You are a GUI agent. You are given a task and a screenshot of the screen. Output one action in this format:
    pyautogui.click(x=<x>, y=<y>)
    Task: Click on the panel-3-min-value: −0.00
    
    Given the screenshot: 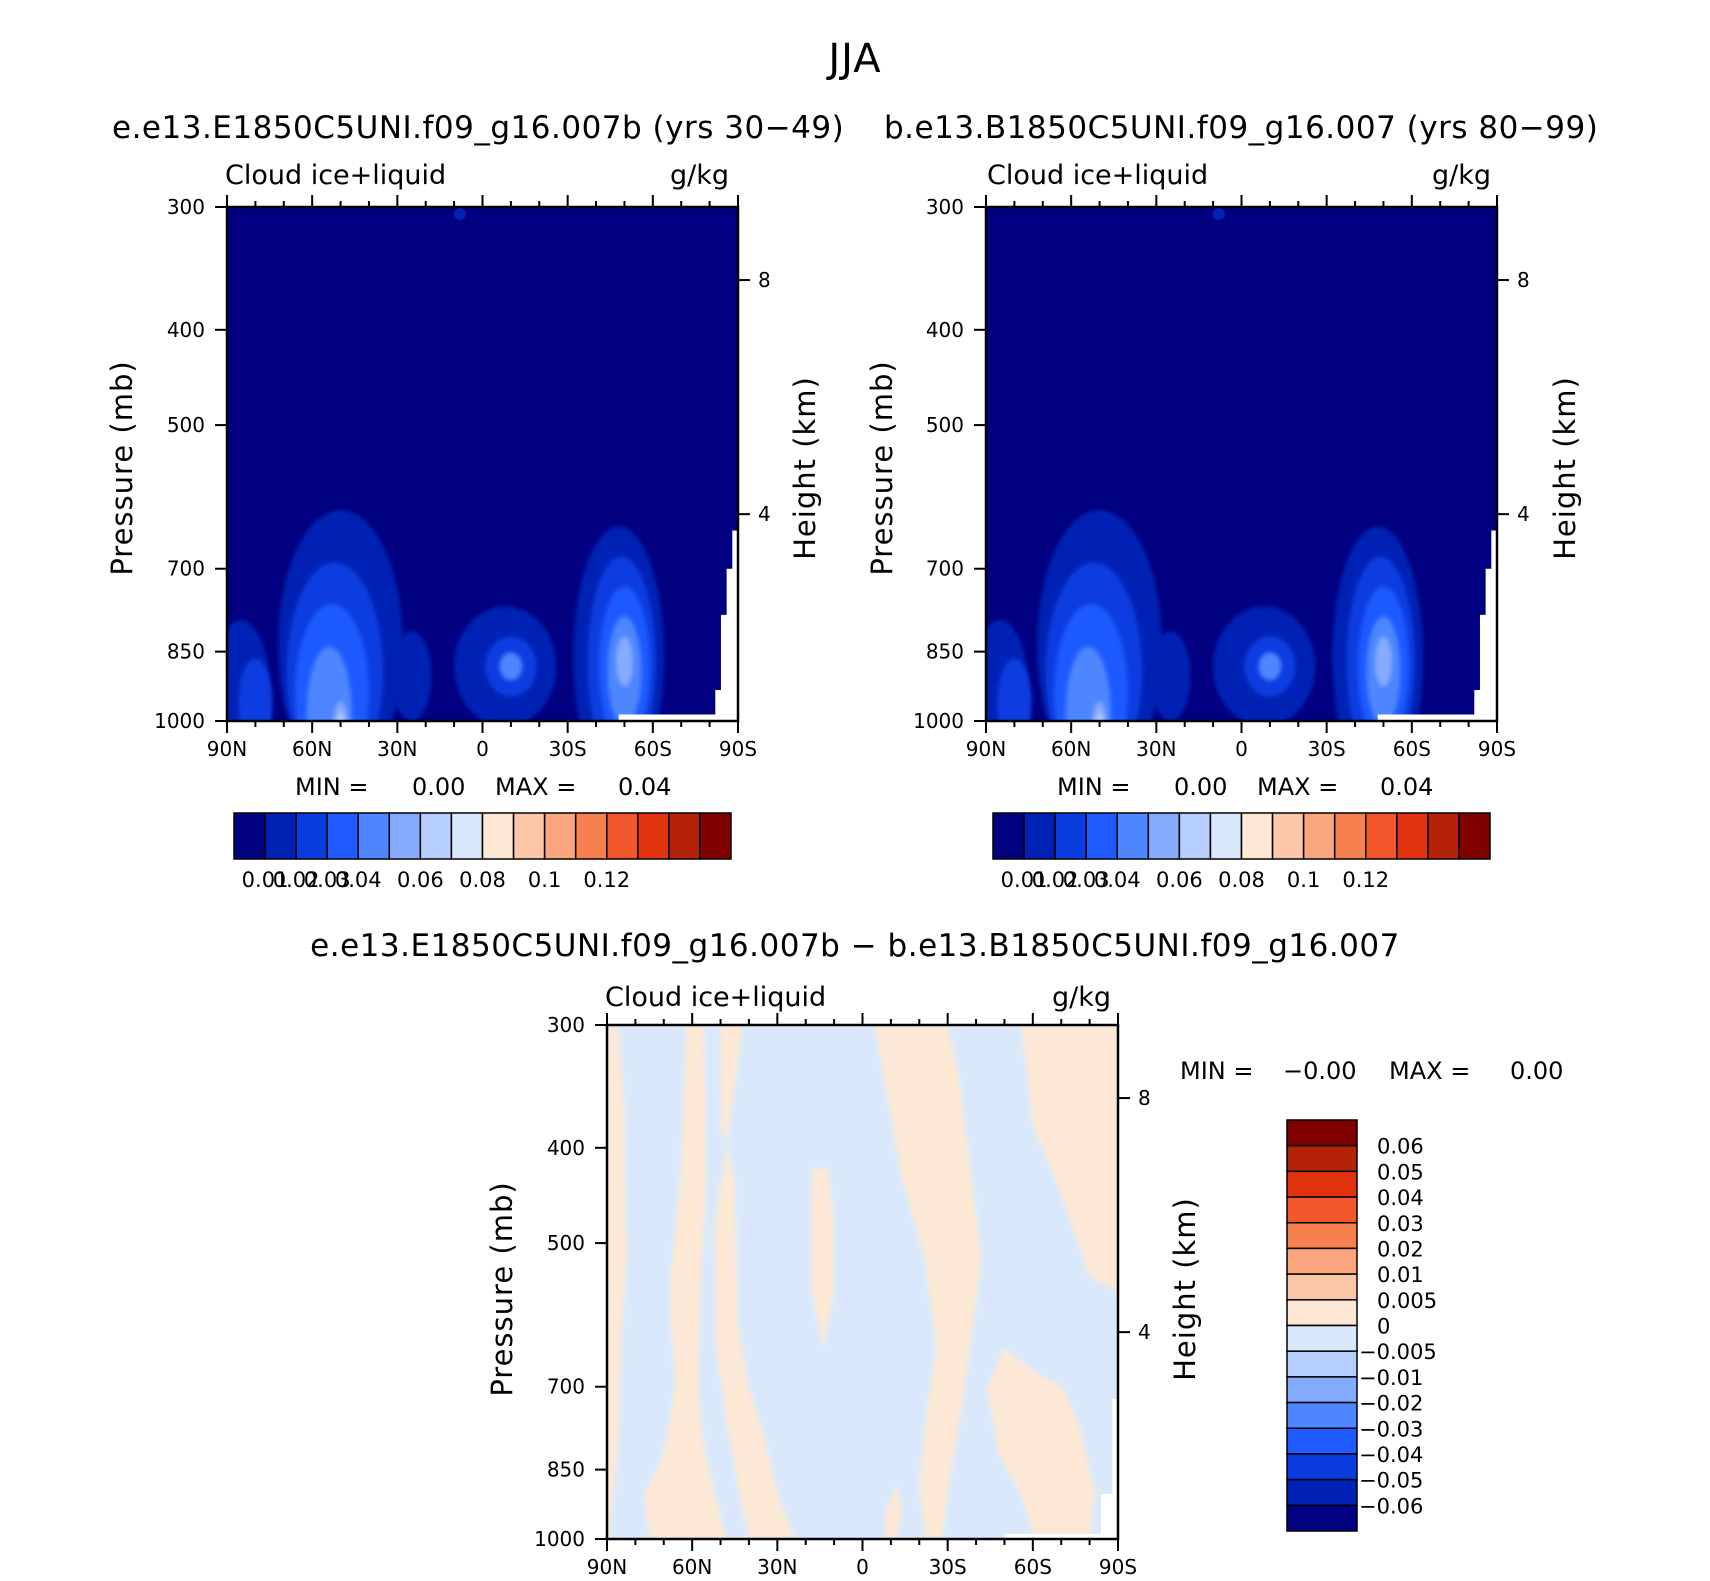 What is the action you would take?
    pyautogui.click(x=1320, y=1071)
    